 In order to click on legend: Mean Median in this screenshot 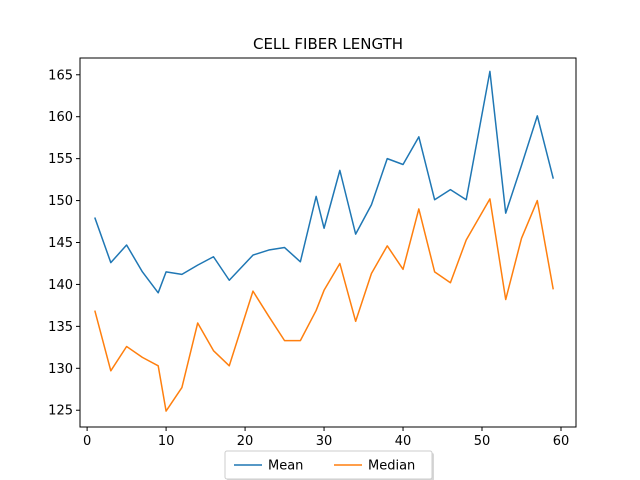, I will do `click(329, 465)`.